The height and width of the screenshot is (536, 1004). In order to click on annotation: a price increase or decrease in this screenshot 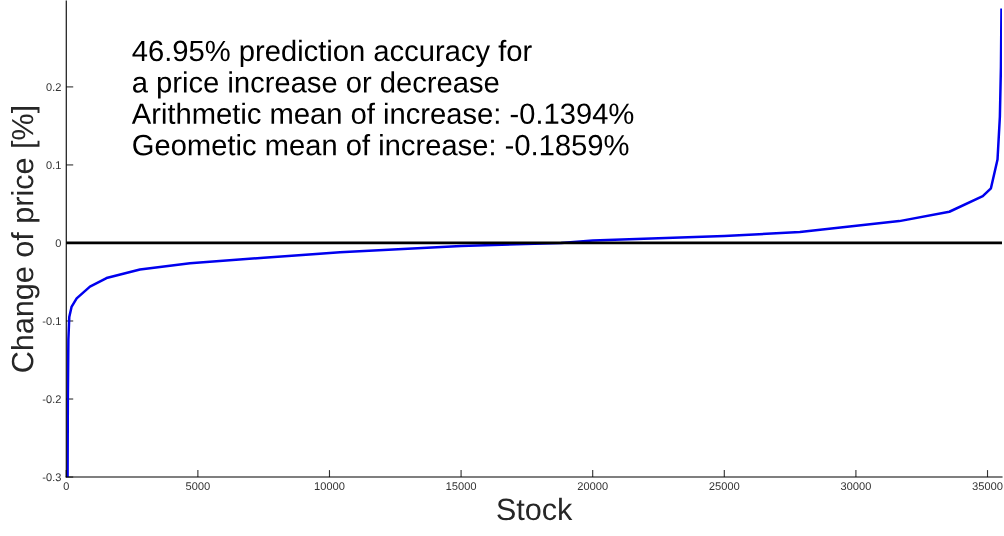, I will do `click(316, 85)`.